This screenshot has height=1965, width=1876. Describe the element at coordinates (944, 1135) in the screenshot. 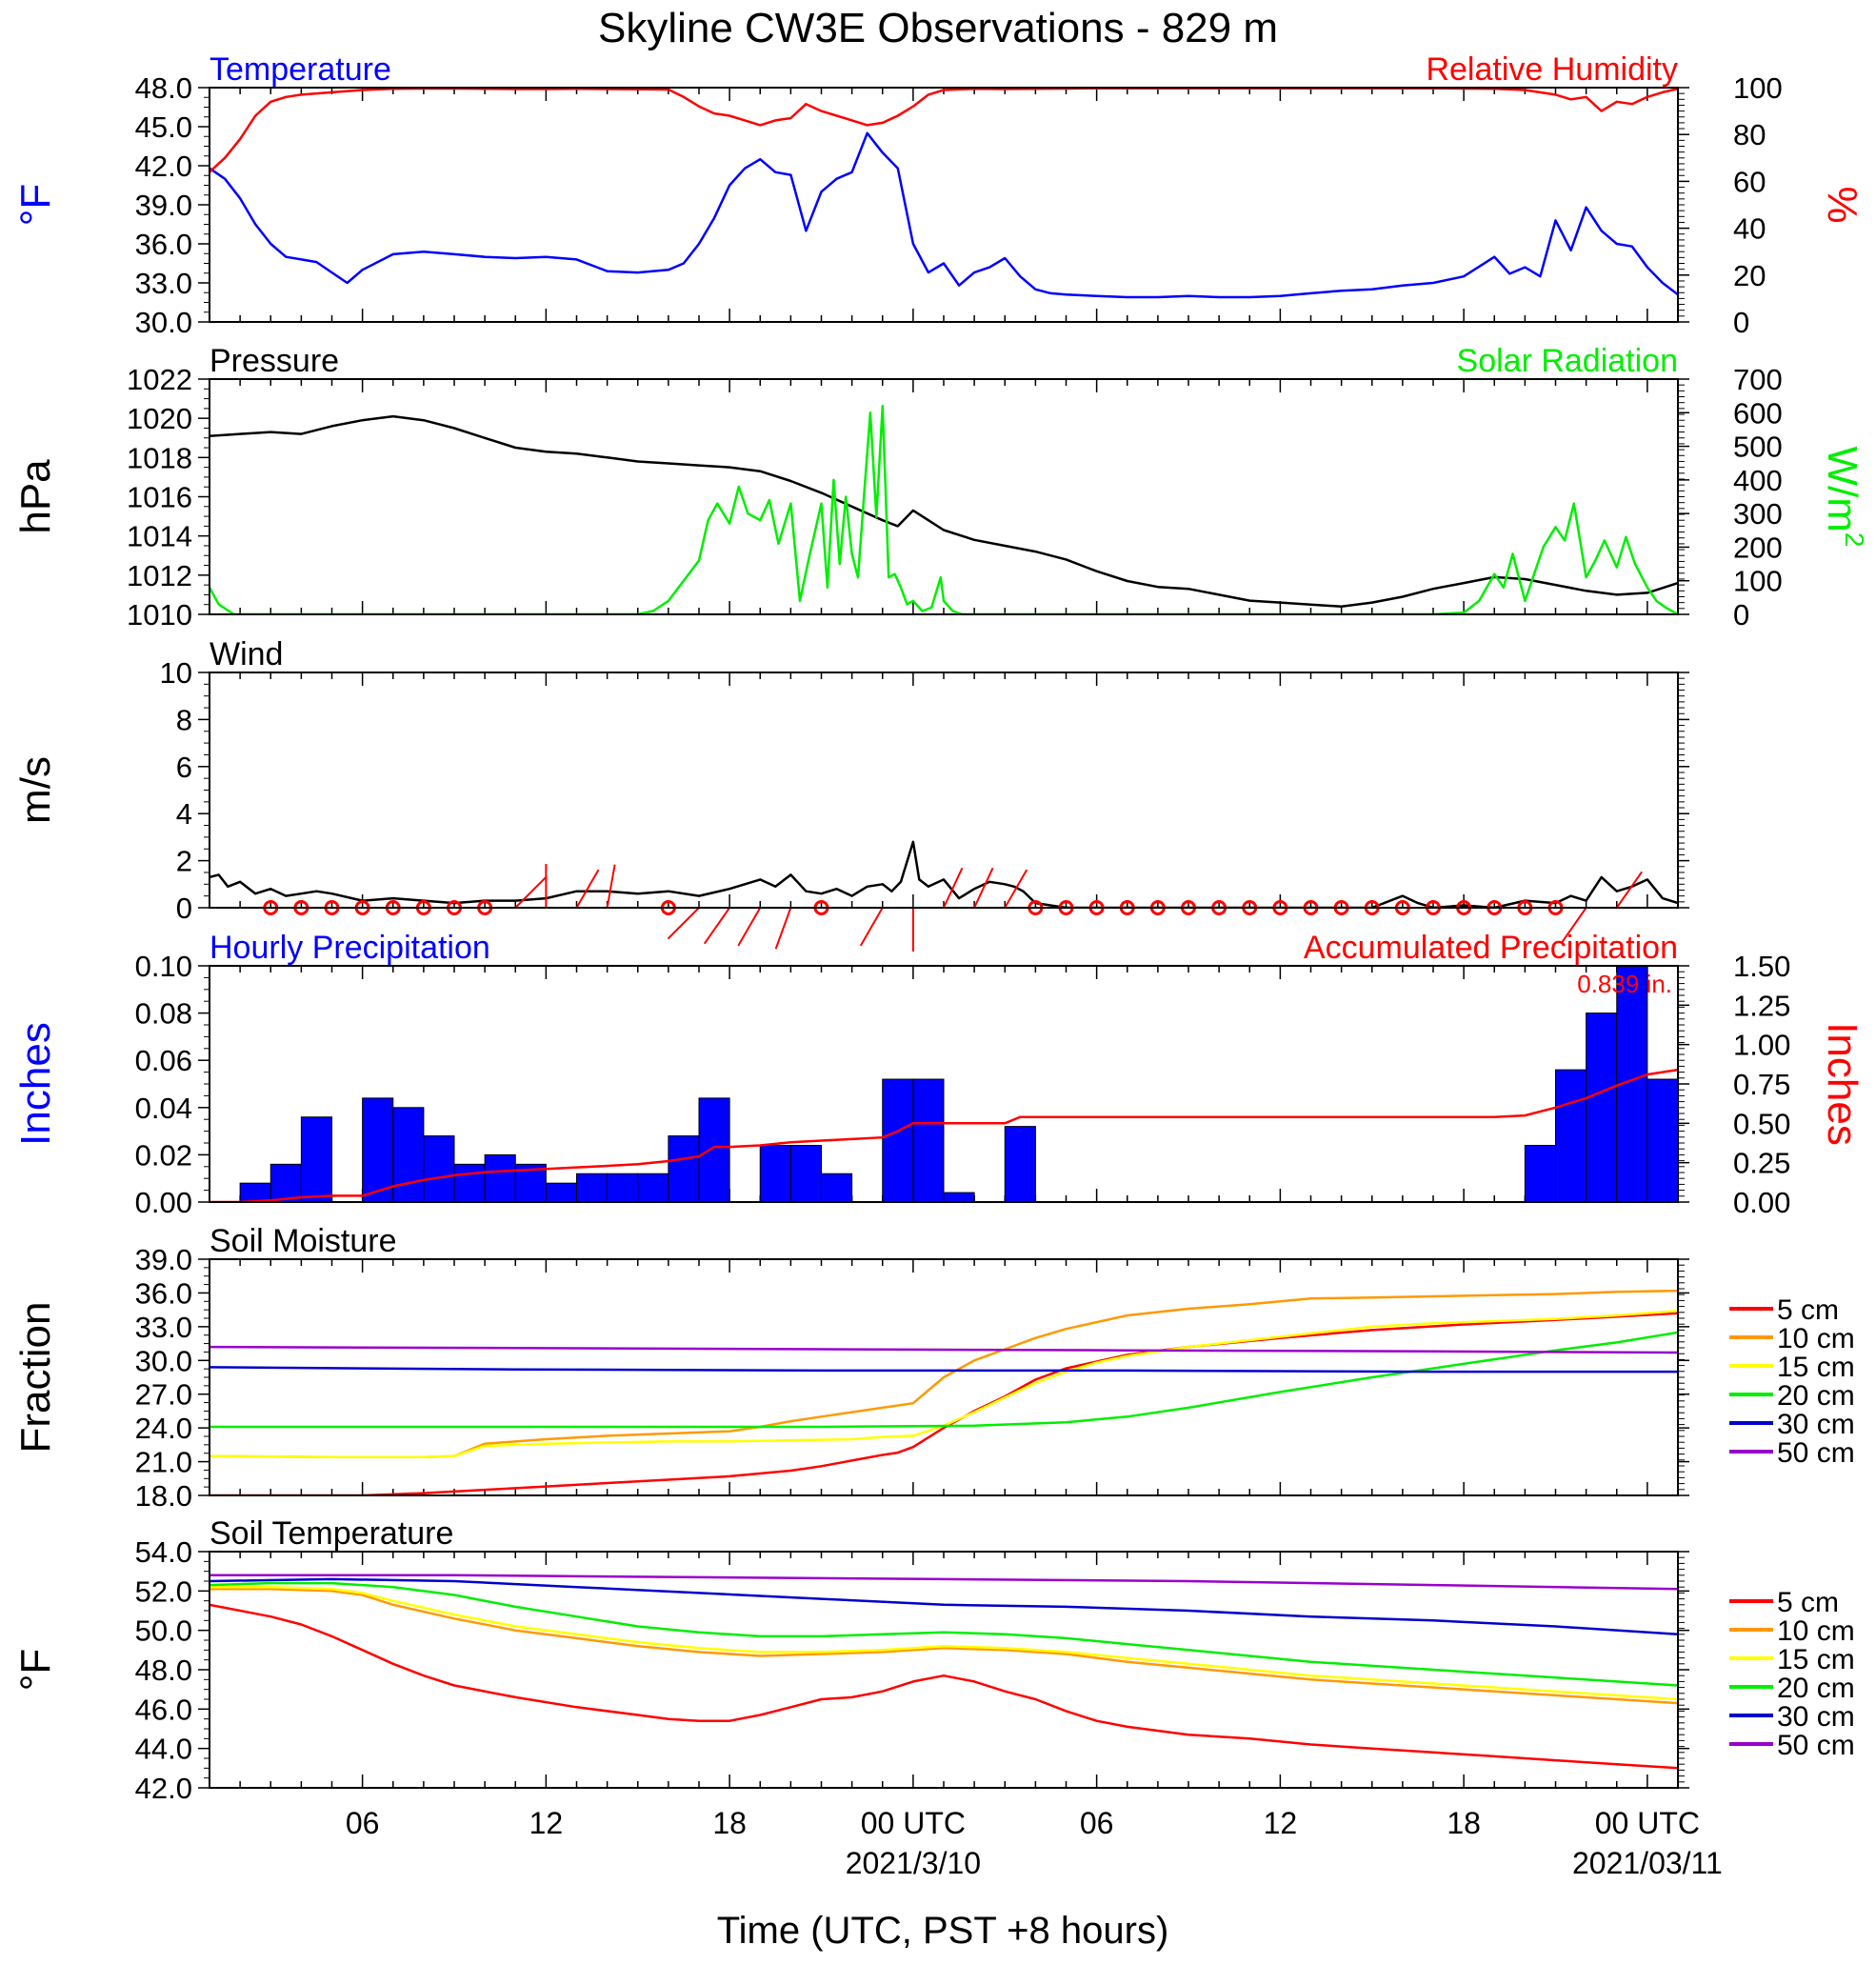

I see `accum-precip-line` at that location.